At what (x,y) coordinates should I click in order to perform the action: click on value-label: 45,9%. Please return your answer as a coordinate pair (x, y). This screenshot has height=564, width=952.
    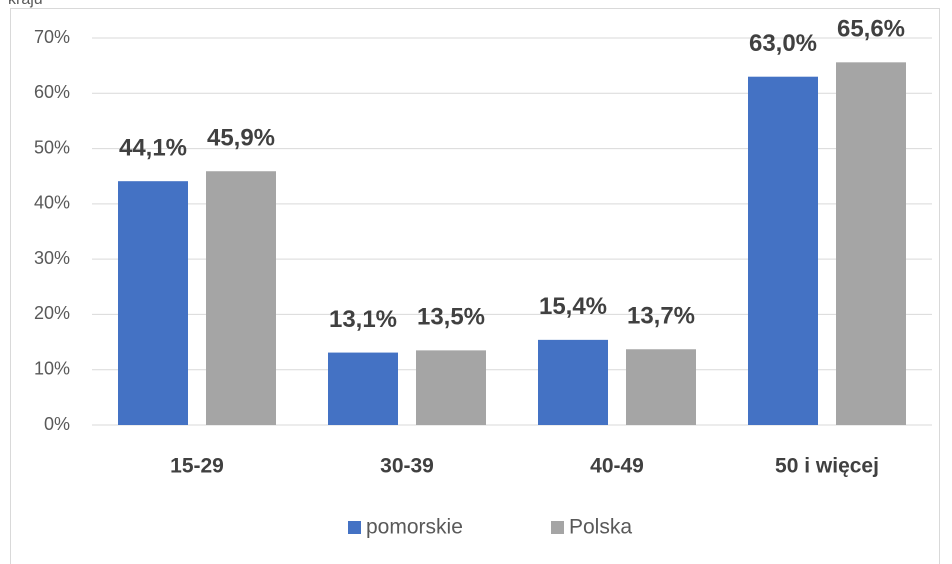
    Looking at the image, I should click on (241, 138).